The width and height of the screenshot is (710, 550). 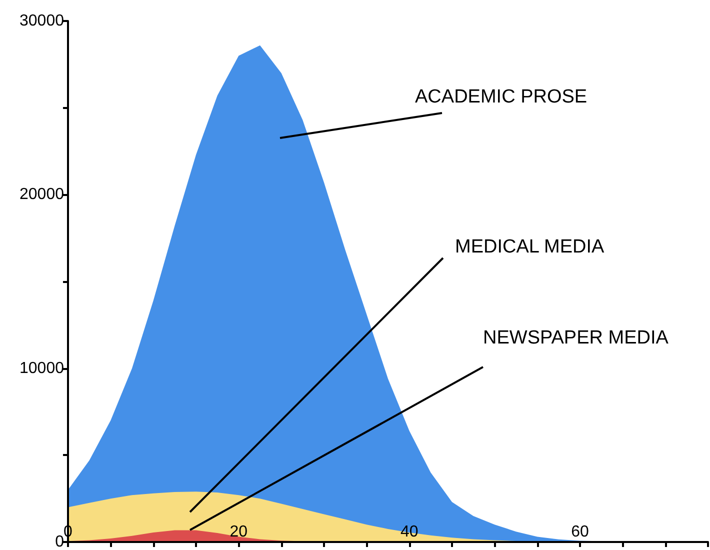 What do you see at coordinates (239, 532) in the screenshot?
I see `x-tick-label: 20` at bounding box center [239, 532].